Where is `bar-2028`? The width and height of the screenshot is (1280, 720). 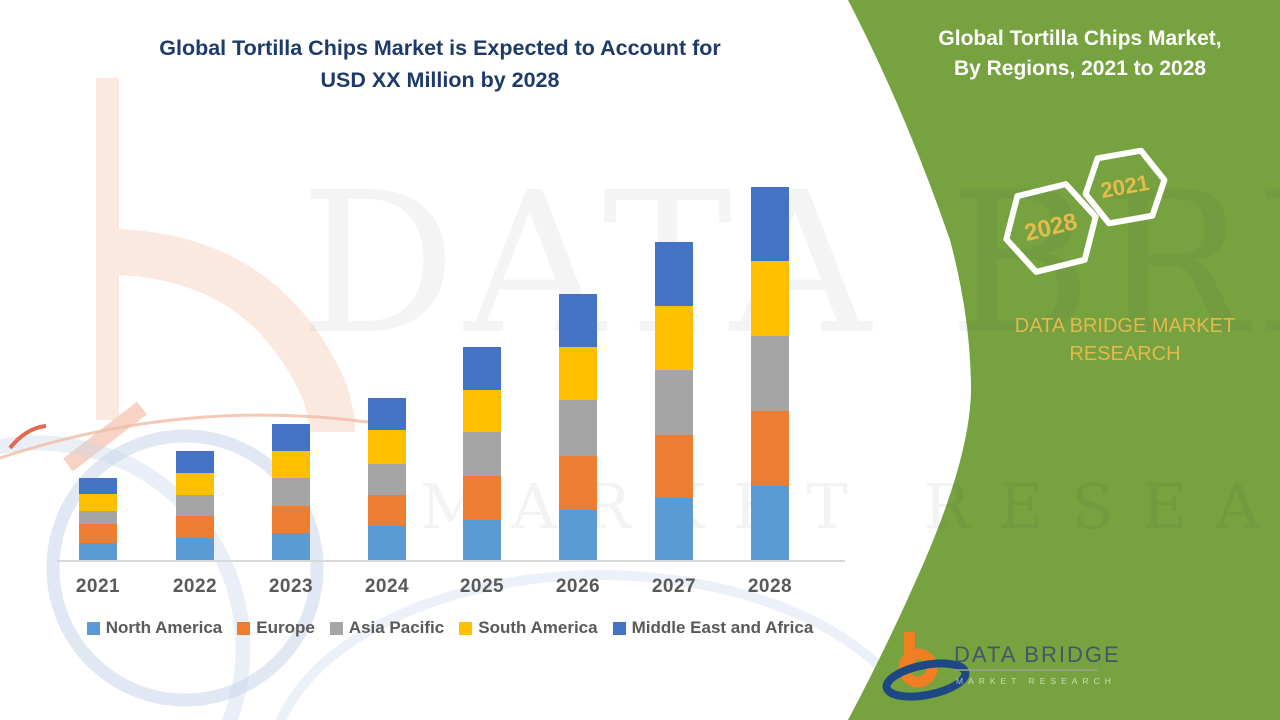
bar-2028 is located at coordinates (770, 373).